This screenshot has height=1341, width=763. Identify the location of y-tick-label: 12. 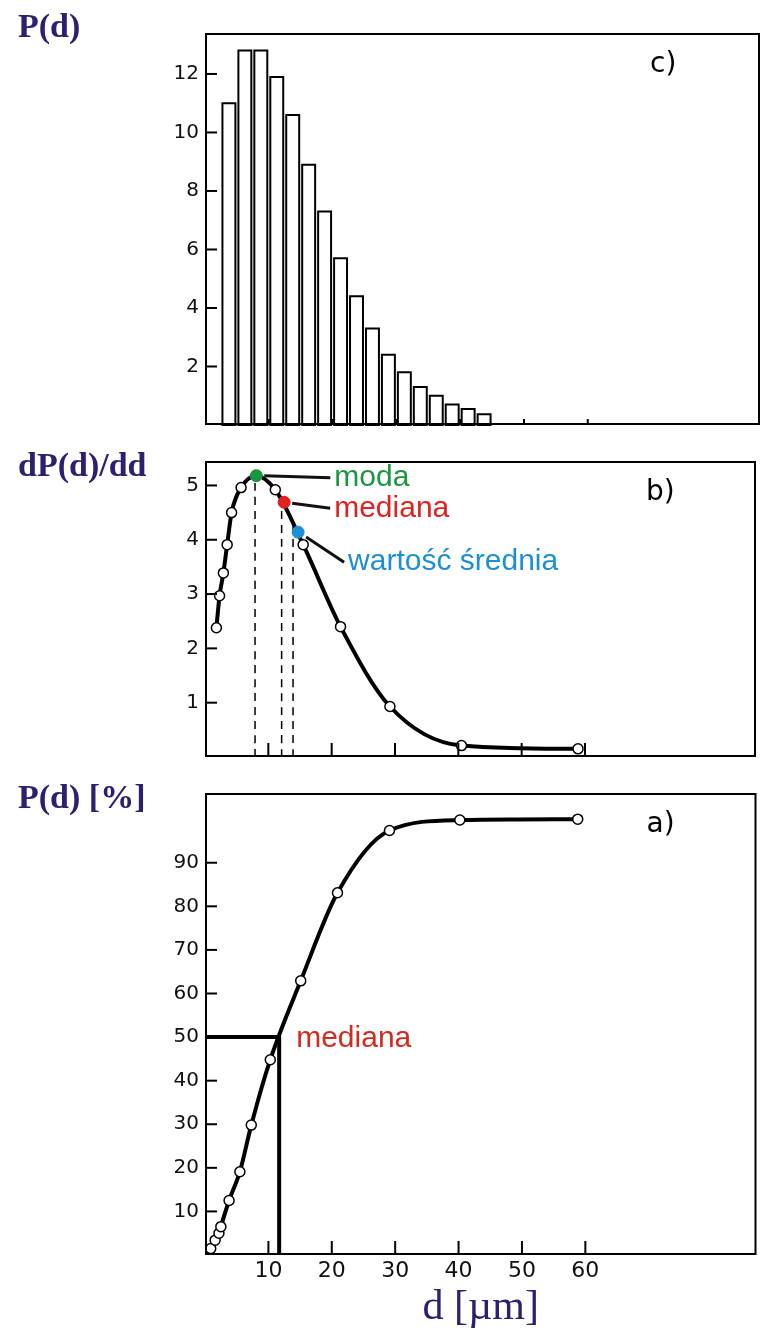
(186, 72).